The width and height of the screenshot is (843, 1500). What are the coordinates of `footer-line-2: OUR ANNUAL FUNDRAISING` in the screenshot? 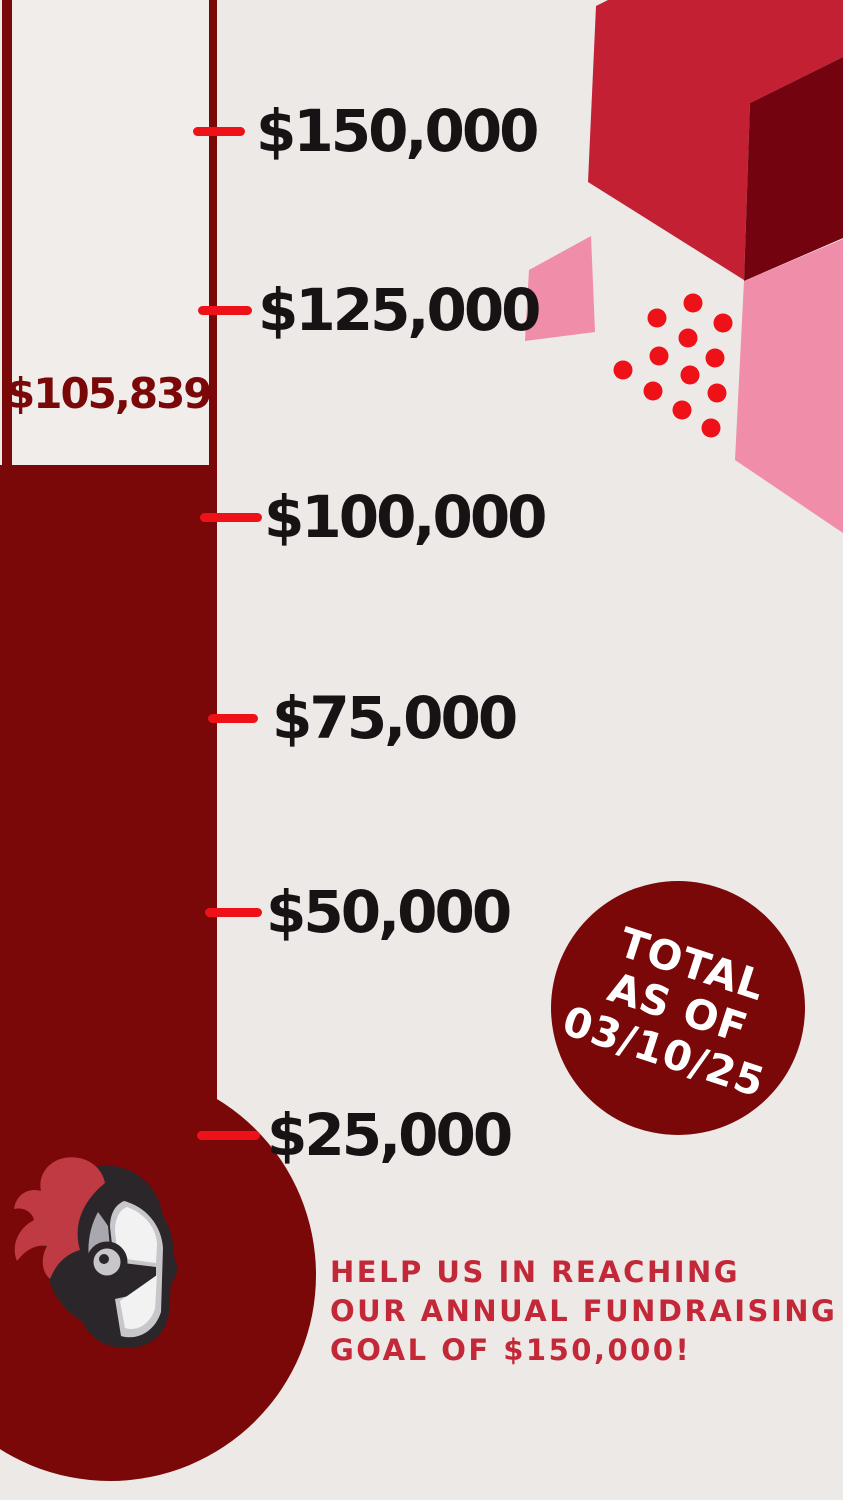 It's located at (584, 1311).